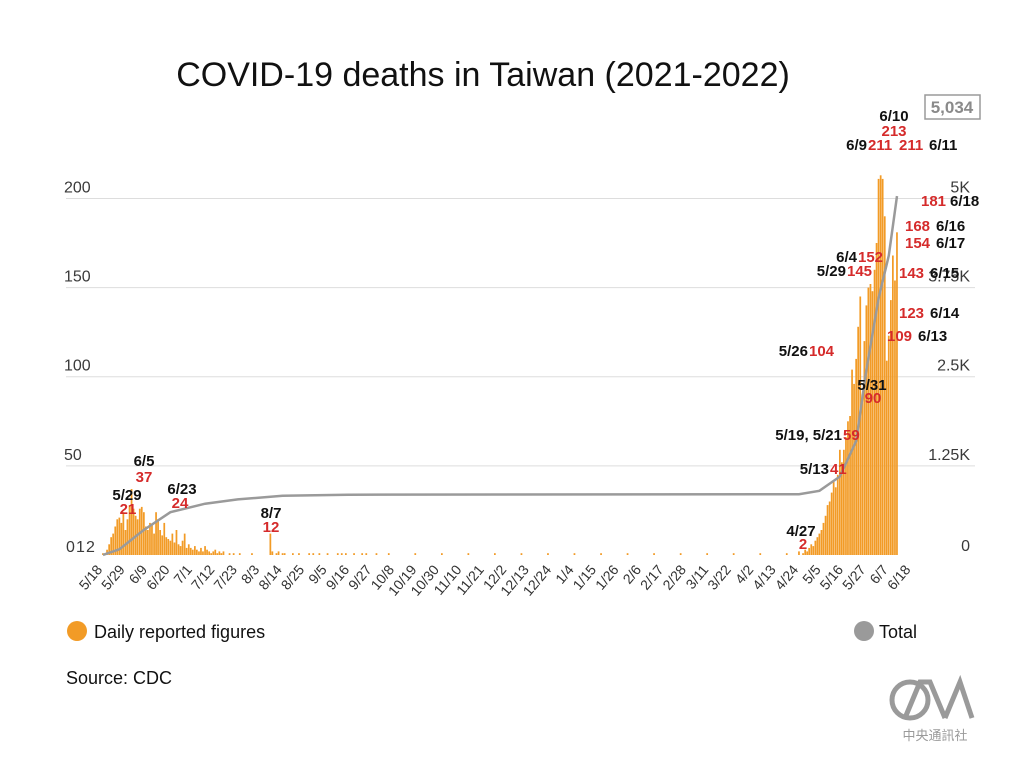 The width and height of the screenshot is (1024, 766). Describe the element at coordinates (91, 576) in the screenshot. I see `x-tick-label: 5/18` at that location.